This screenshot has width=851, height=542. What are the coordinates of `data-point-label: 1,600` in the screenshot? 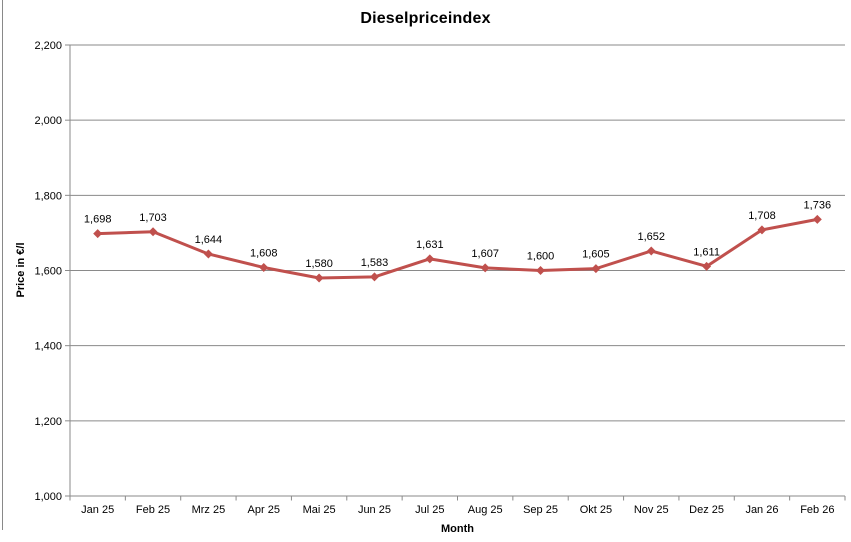 It's located at (541, 257).